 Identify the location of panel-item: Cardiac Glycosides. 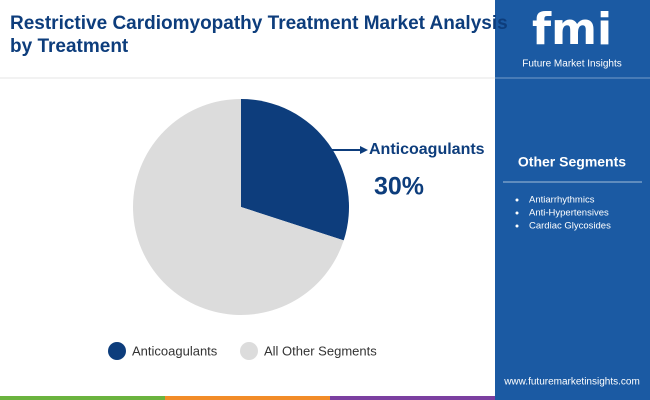
(570, 226).